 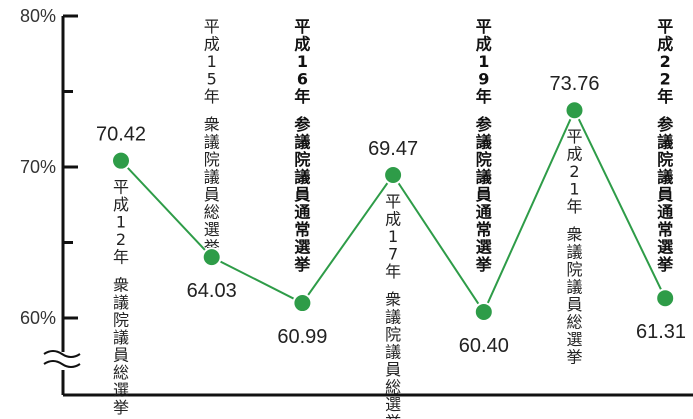 What do you see at coordinates (38, 318) in the screenshot?
I see `y-tick-label: 60%` at bounding box center [38, 318].